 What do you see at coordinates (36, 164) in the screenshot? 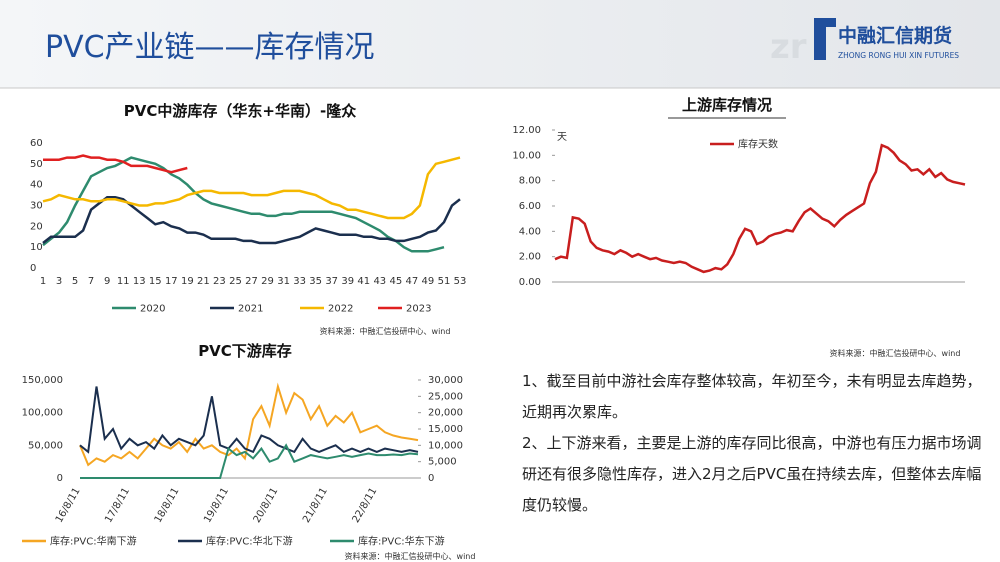
I see `y-tick-label: 50` at bounding box center [36, 164].